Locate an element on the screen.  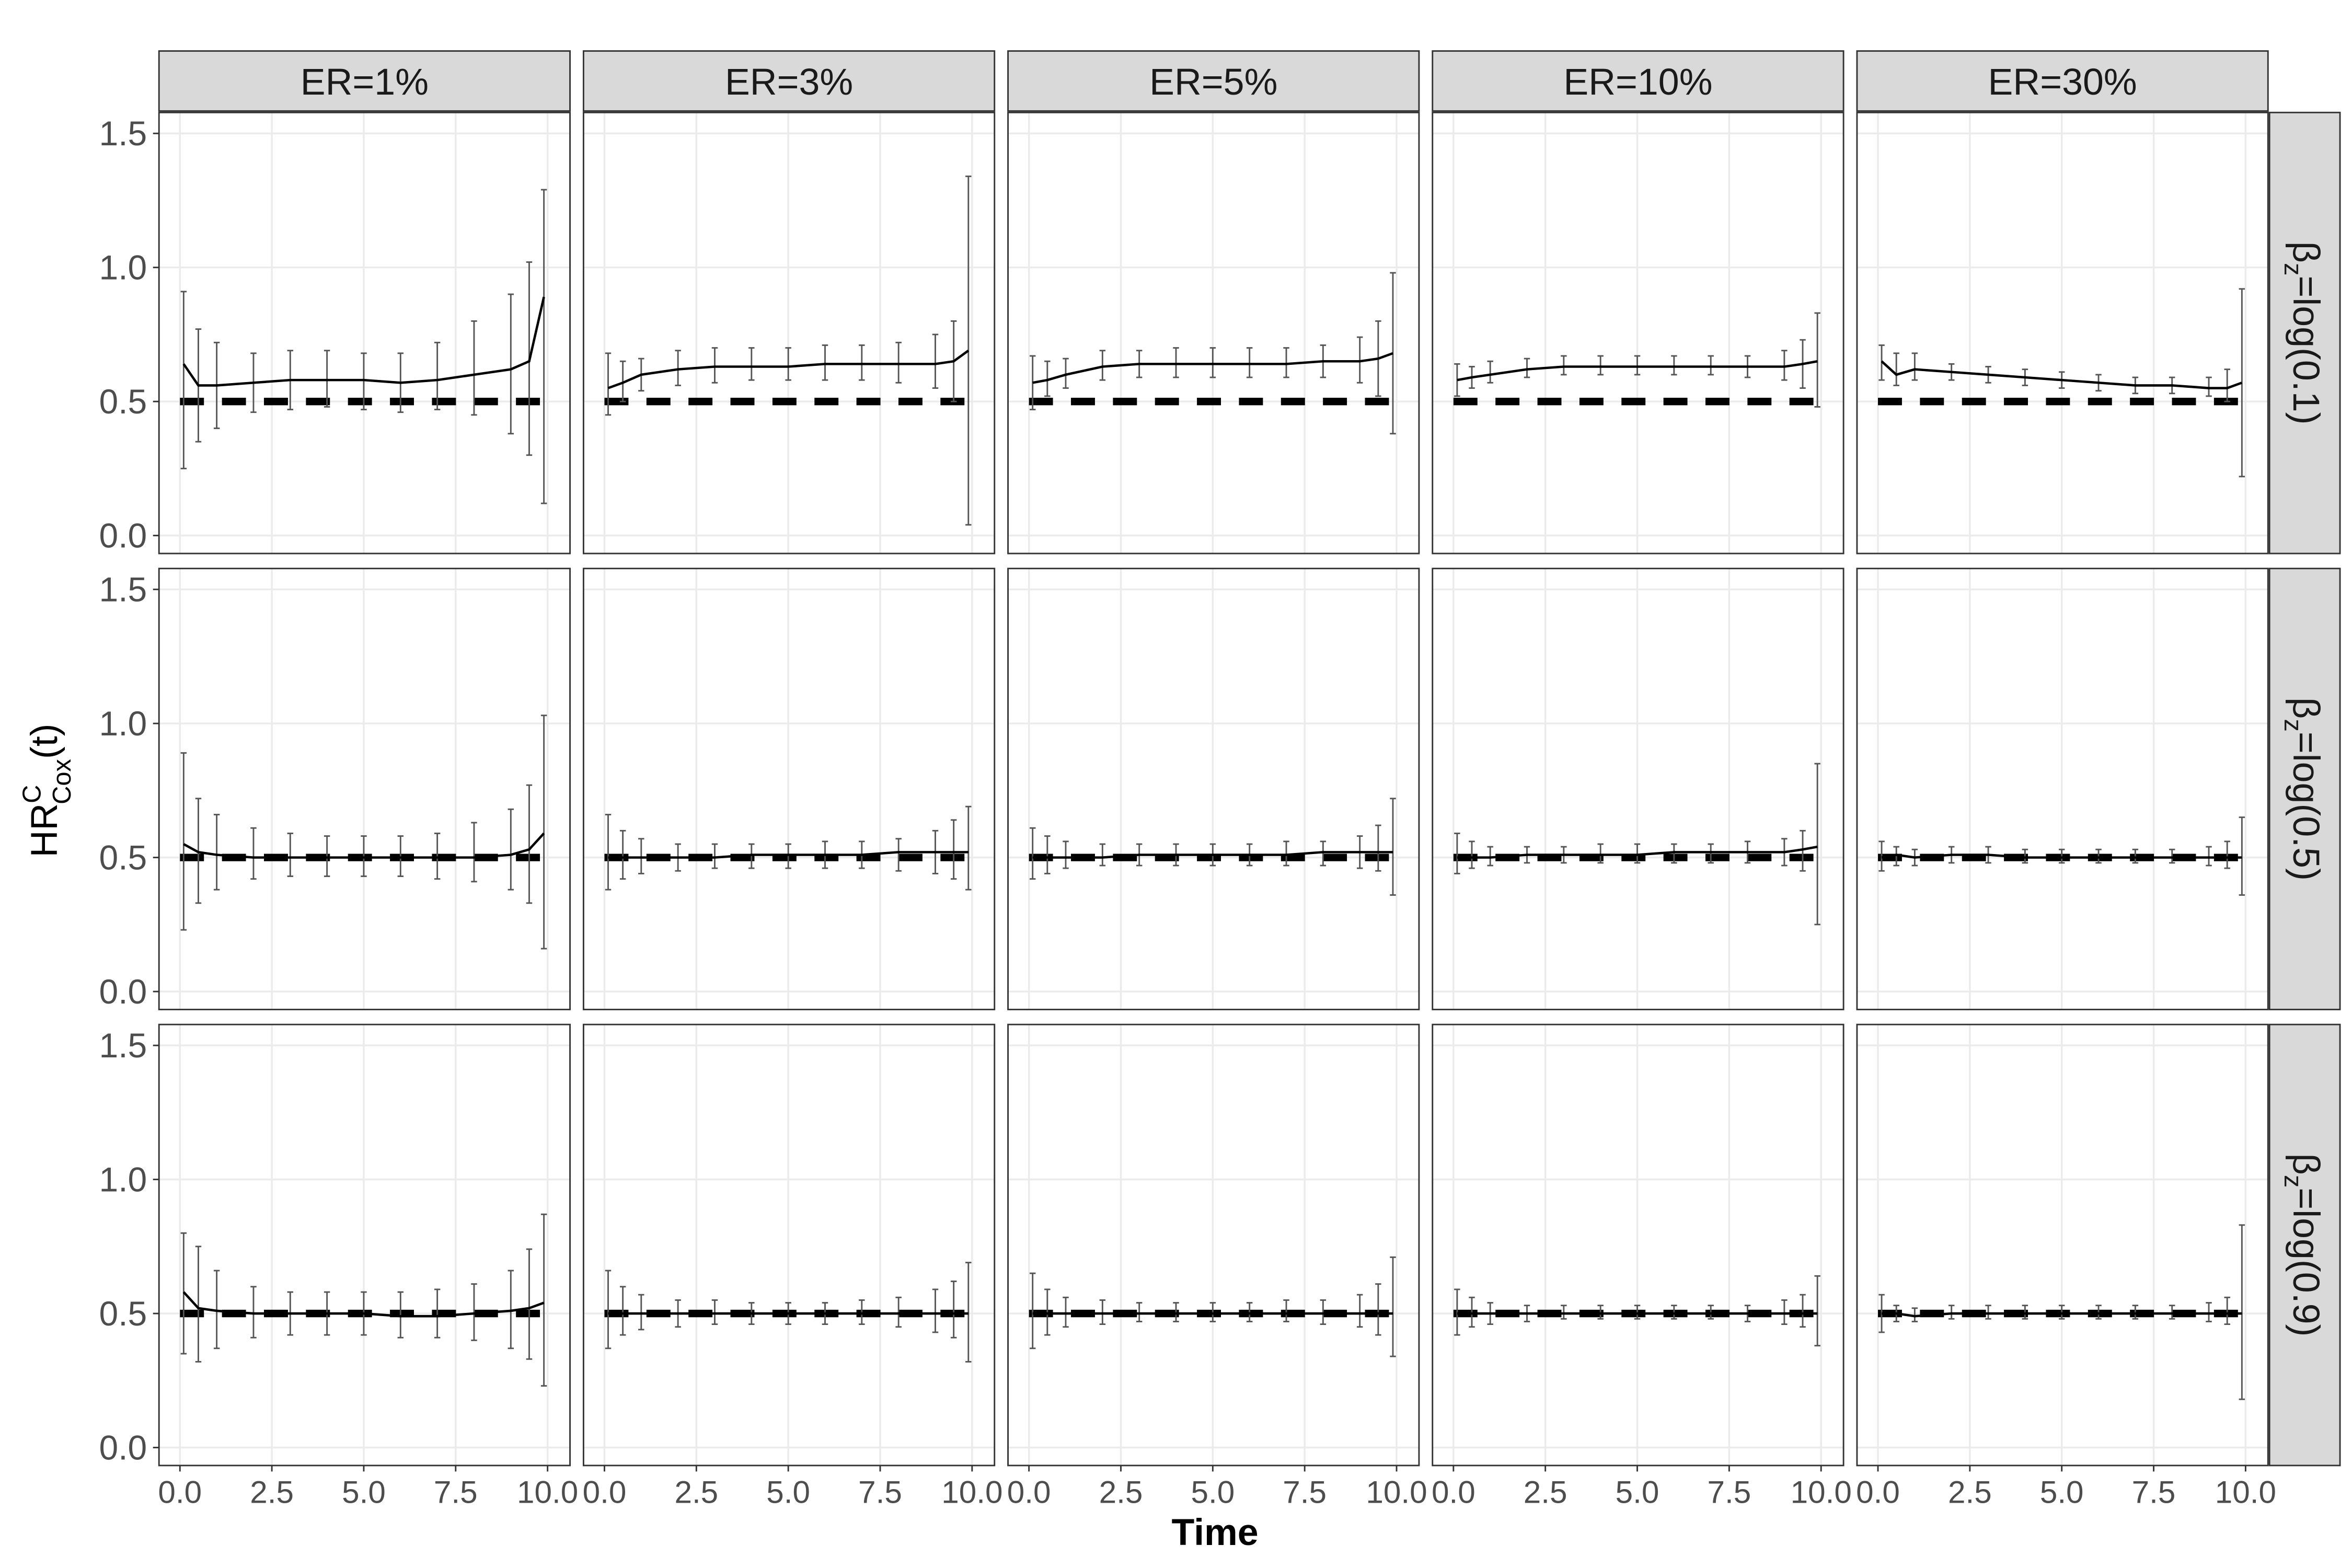
column-strip-label: ER=30% is located at coordinates (2062, 82).